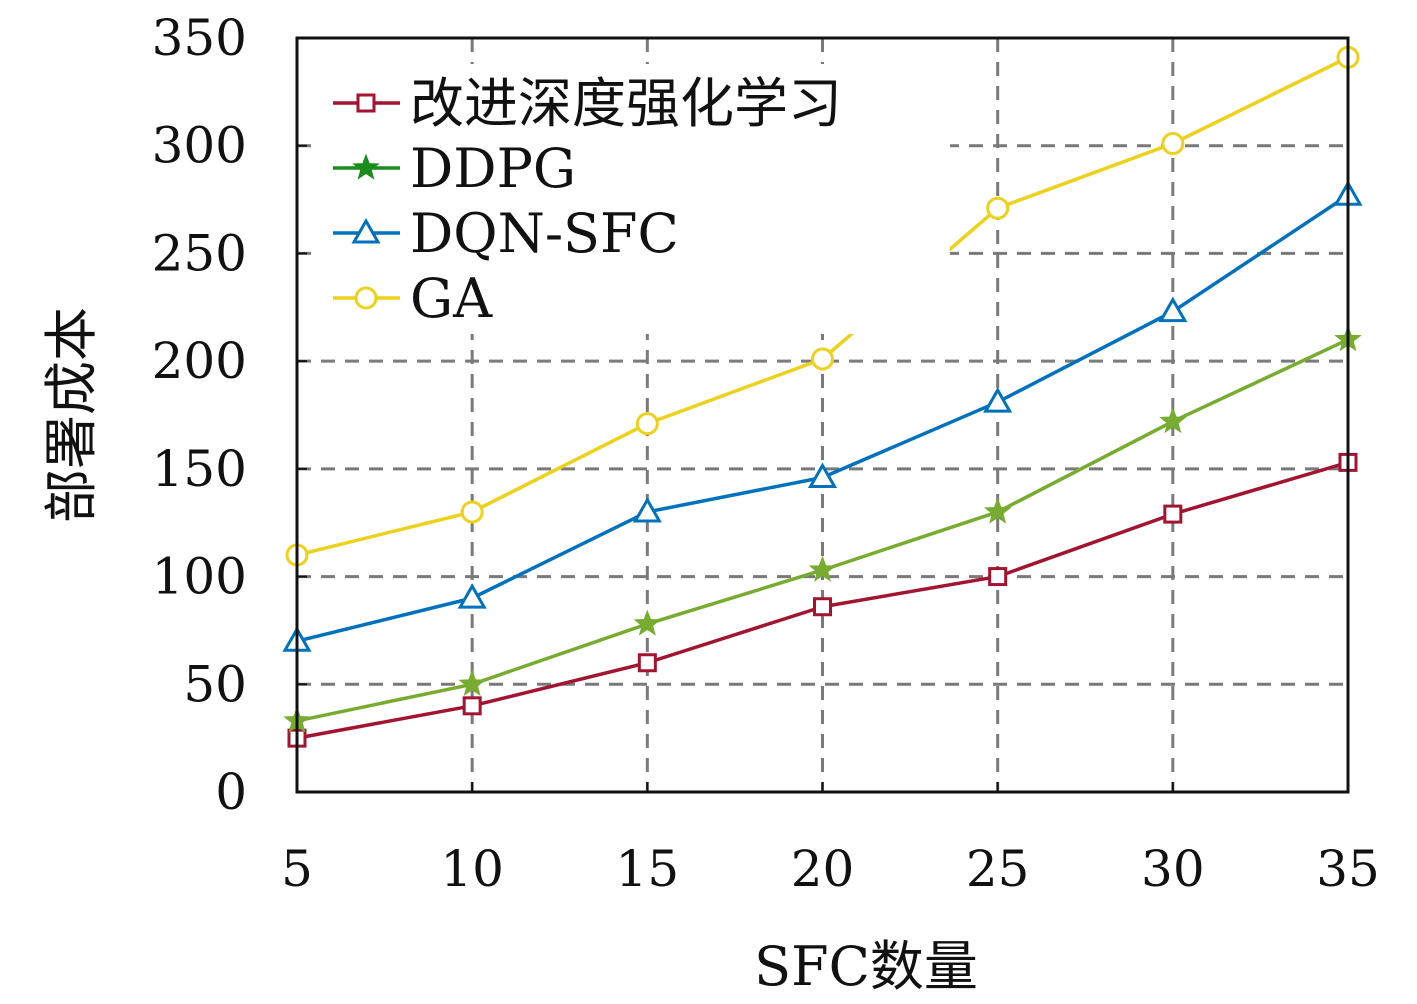  Describe the element at coordinates (634, 199) in the screenshot. I see `legend-box` at that location.